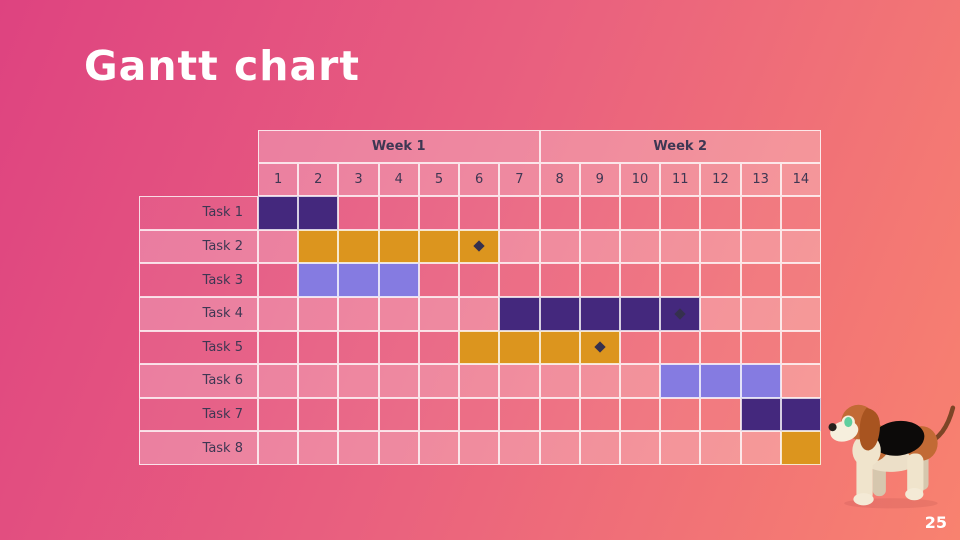 This screenshot has width=960, height=540. Describe the element at coordinates (198, 280) in the screenshot. I see `gantt-task-label: Task 3` at that location.